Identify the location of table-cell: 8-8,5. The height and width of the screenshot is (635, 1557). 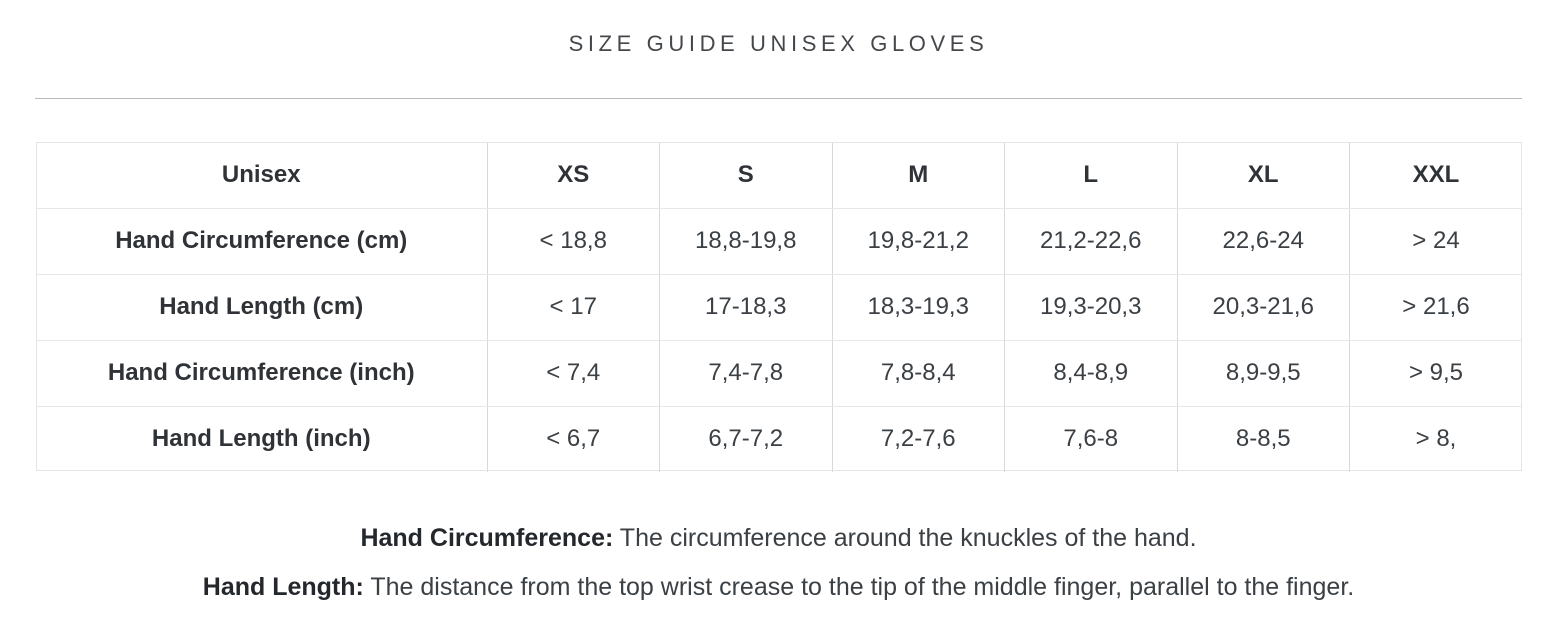
(1263, 439).